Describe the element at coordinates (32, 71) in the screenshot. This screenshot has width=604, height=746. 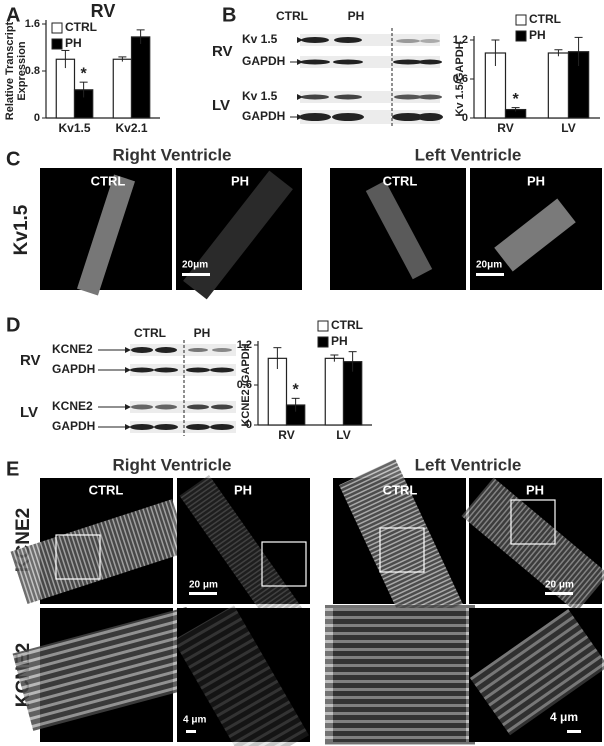
I see `y-tick-label: 0.8` at that location.